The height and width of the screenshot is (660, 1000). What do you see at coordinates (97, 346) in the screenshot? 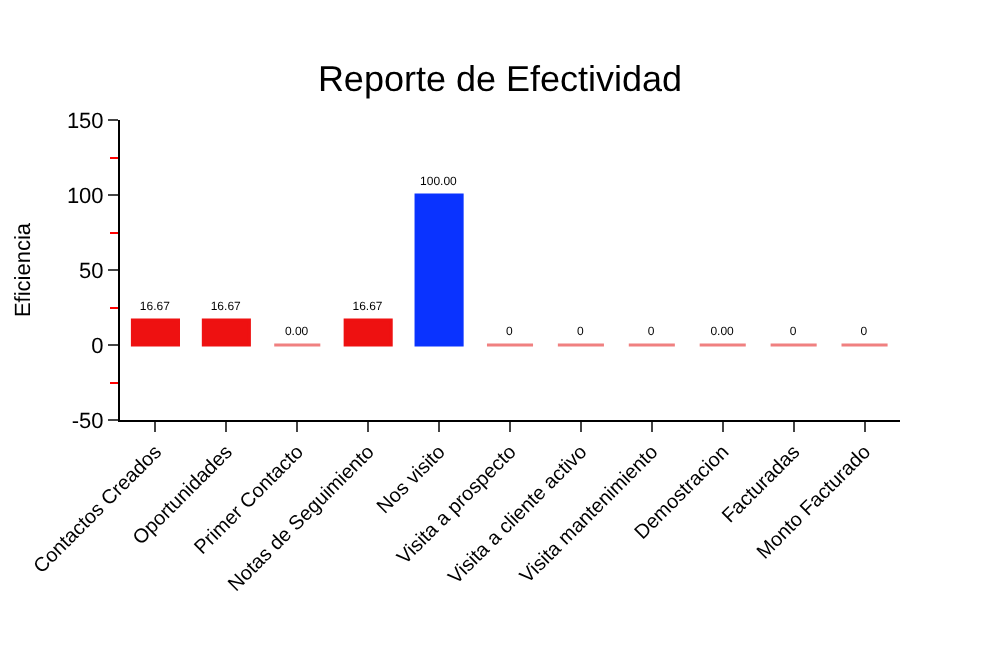
I see `y-tick-label: 0` at bounding box center [97, 346].